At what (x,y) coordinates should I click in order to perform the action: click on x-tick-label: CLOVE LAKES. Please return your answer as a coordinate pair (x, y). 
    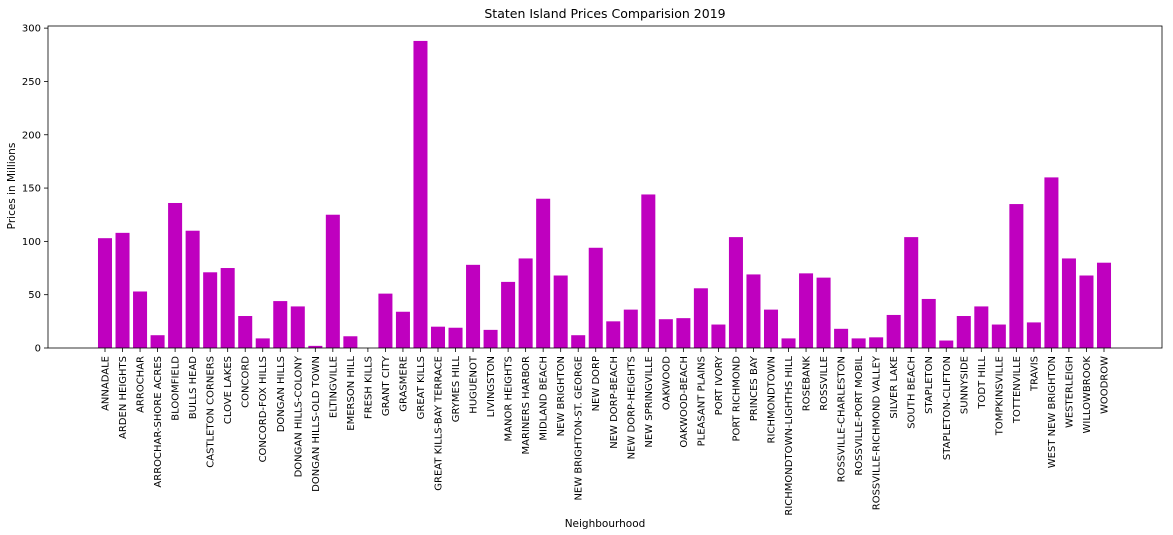
    Looking at the image, I should click on (228, 390).